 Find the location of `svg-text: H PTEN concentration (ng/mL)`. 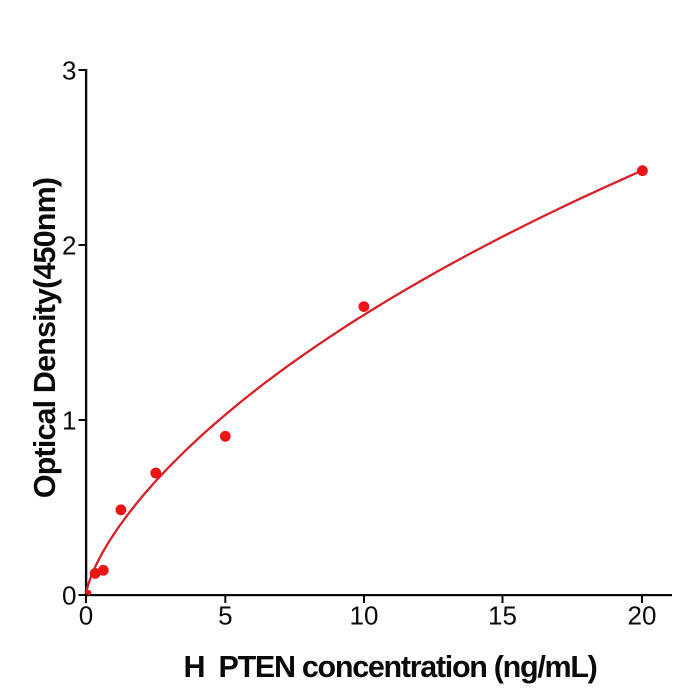

svg-text: H PTEN concentration (ng/mL) is located at coordinates (389, 667).